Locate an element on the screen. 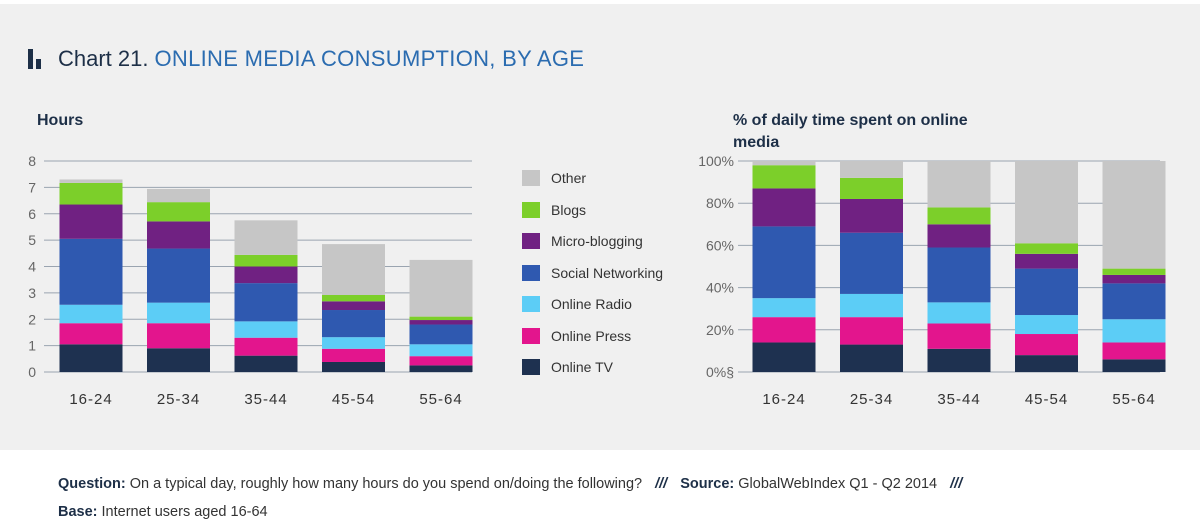 The width and height of the screenshot is (1200, 528). source-text: GlobalWebIndex Q1 - Q2 2014 is located at coordinates (837, 484).